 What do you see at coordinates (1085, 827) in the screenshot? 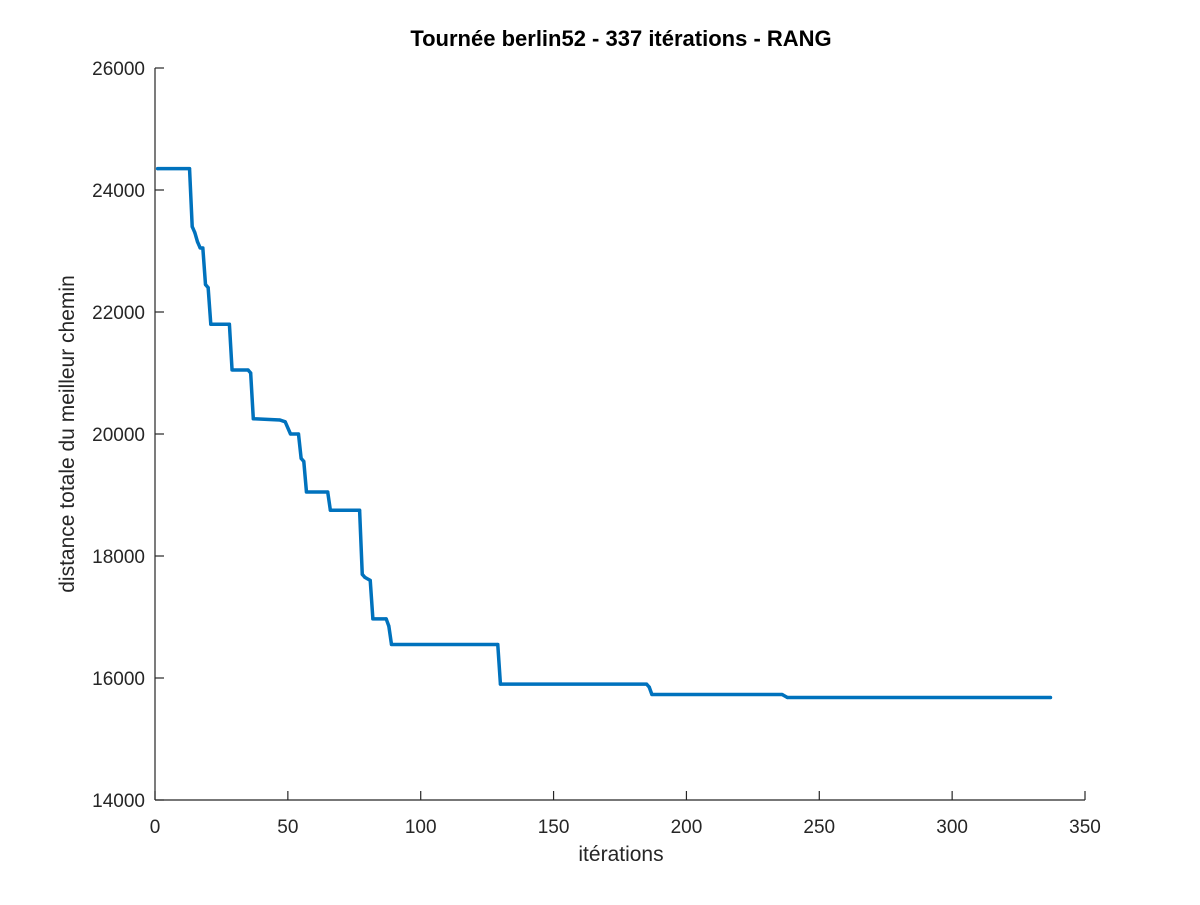
I see `x-tick-label: 350` at bounding box center [1085, 827].